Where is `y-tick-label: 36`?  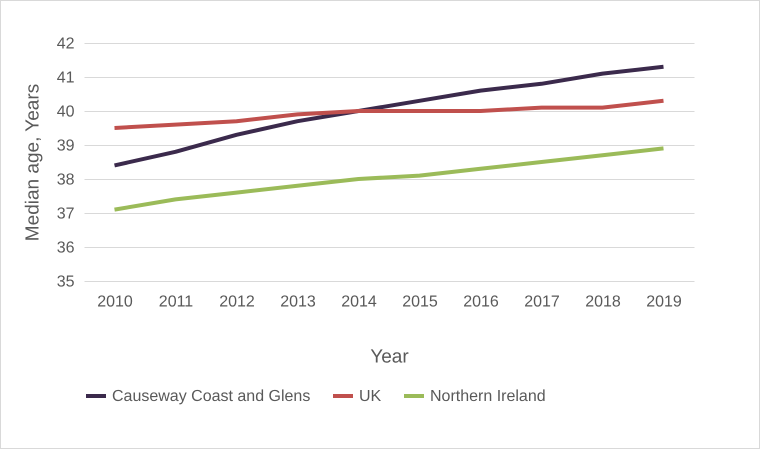
y-tick-label: 36 is located at coordinates (65, 248).